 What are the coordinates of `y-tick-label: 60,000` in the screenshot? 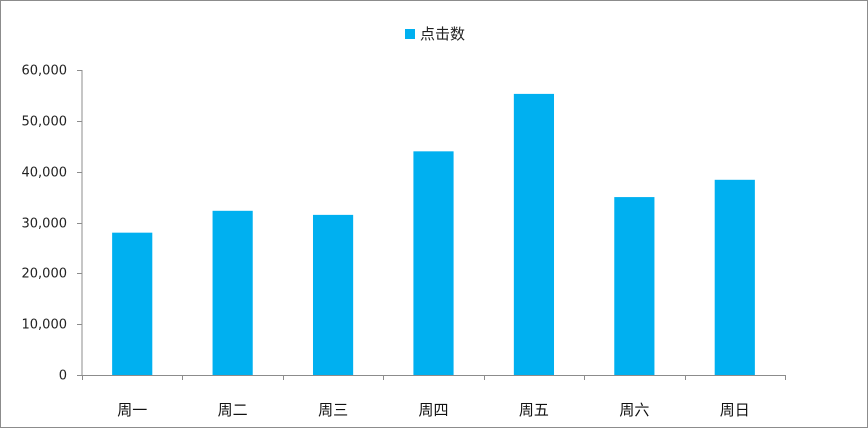 It's located at (45, 71).